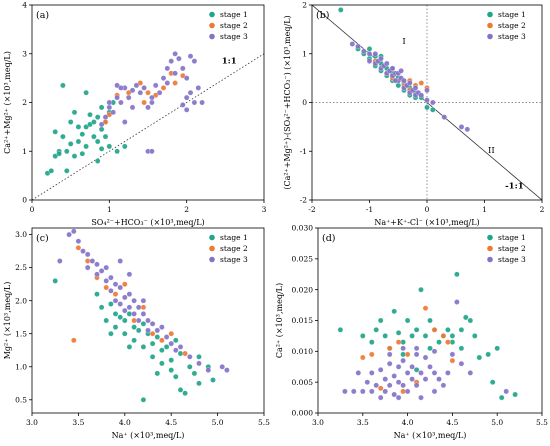  Describe the element at coordinates (303, 413) in the screenshot. I see `y-tick-label: 0.000` at that location.